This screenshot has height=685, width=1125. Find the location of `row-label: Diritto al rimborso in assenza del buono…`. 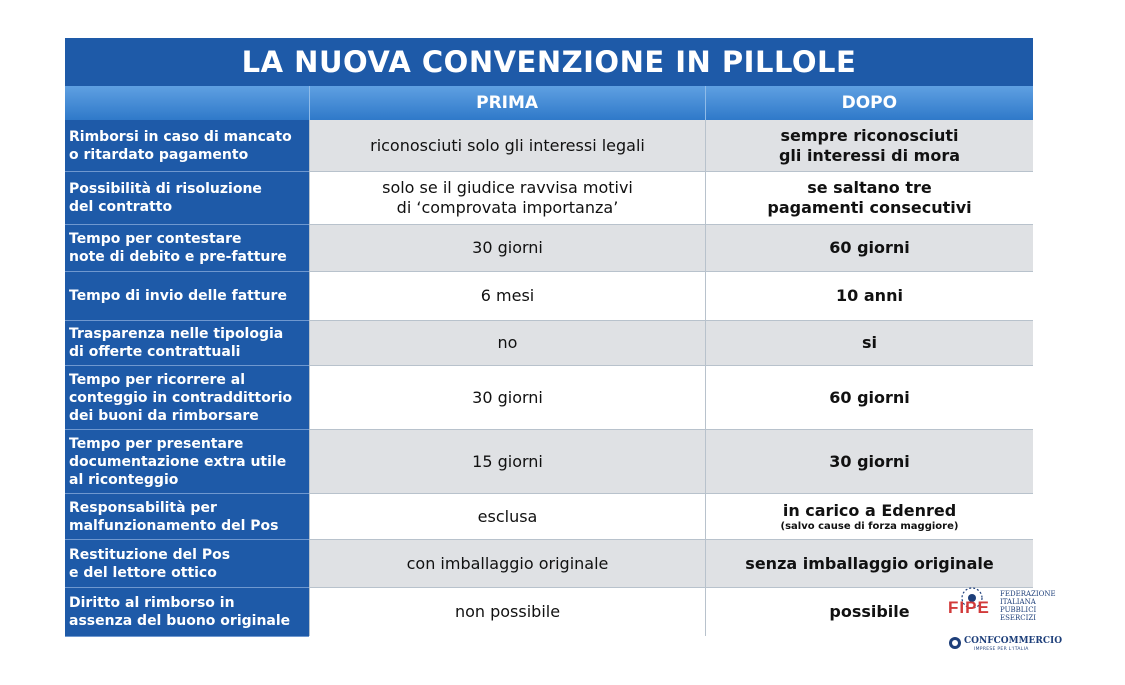

row-label: Diritto al rimborso in assenza del buono… is located at coordinates (187, 612).